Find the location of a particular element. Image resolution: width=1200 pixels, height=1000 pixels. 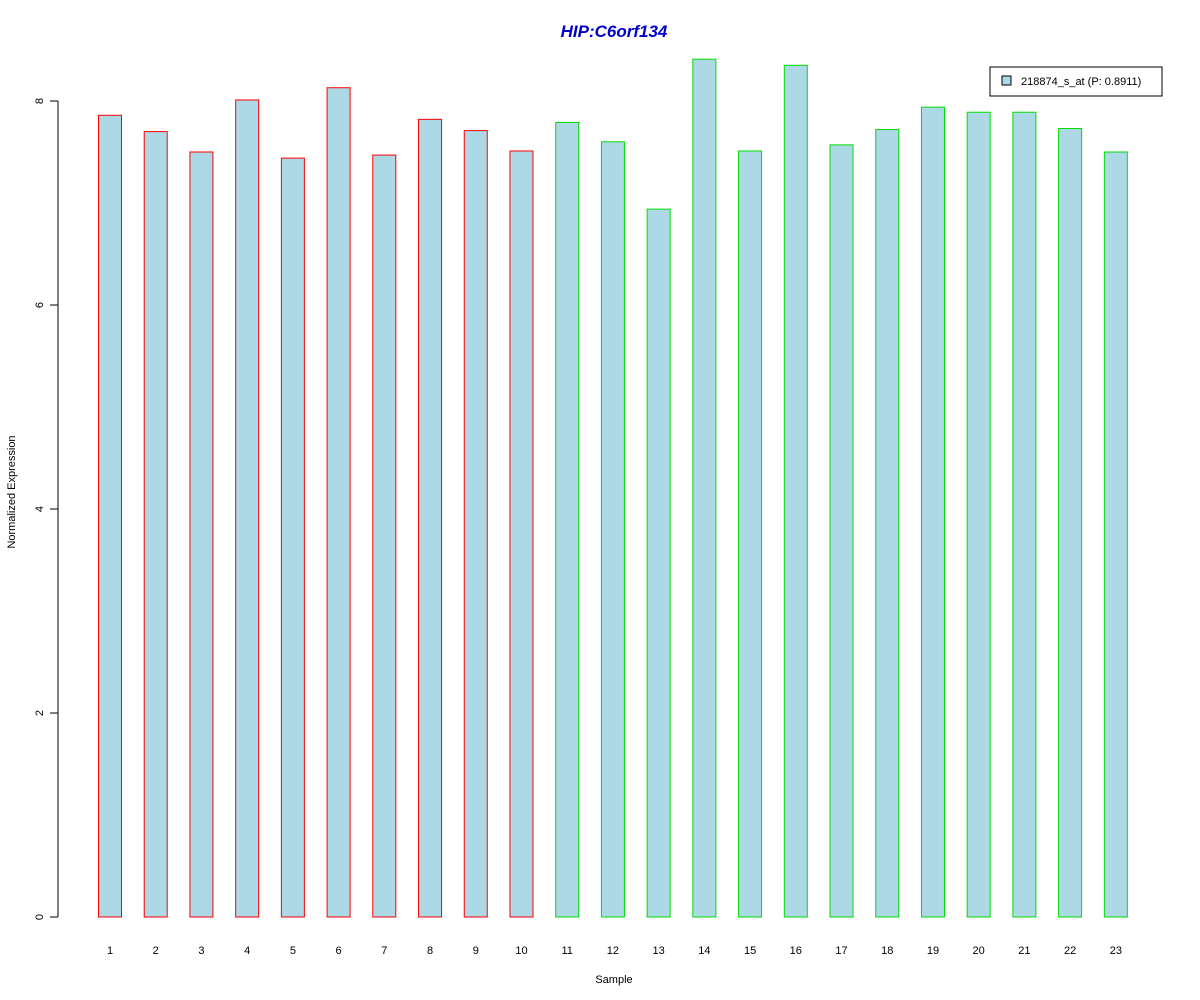

y-axis: 0 2 4 6 8 is located at coordinates (46, 509).